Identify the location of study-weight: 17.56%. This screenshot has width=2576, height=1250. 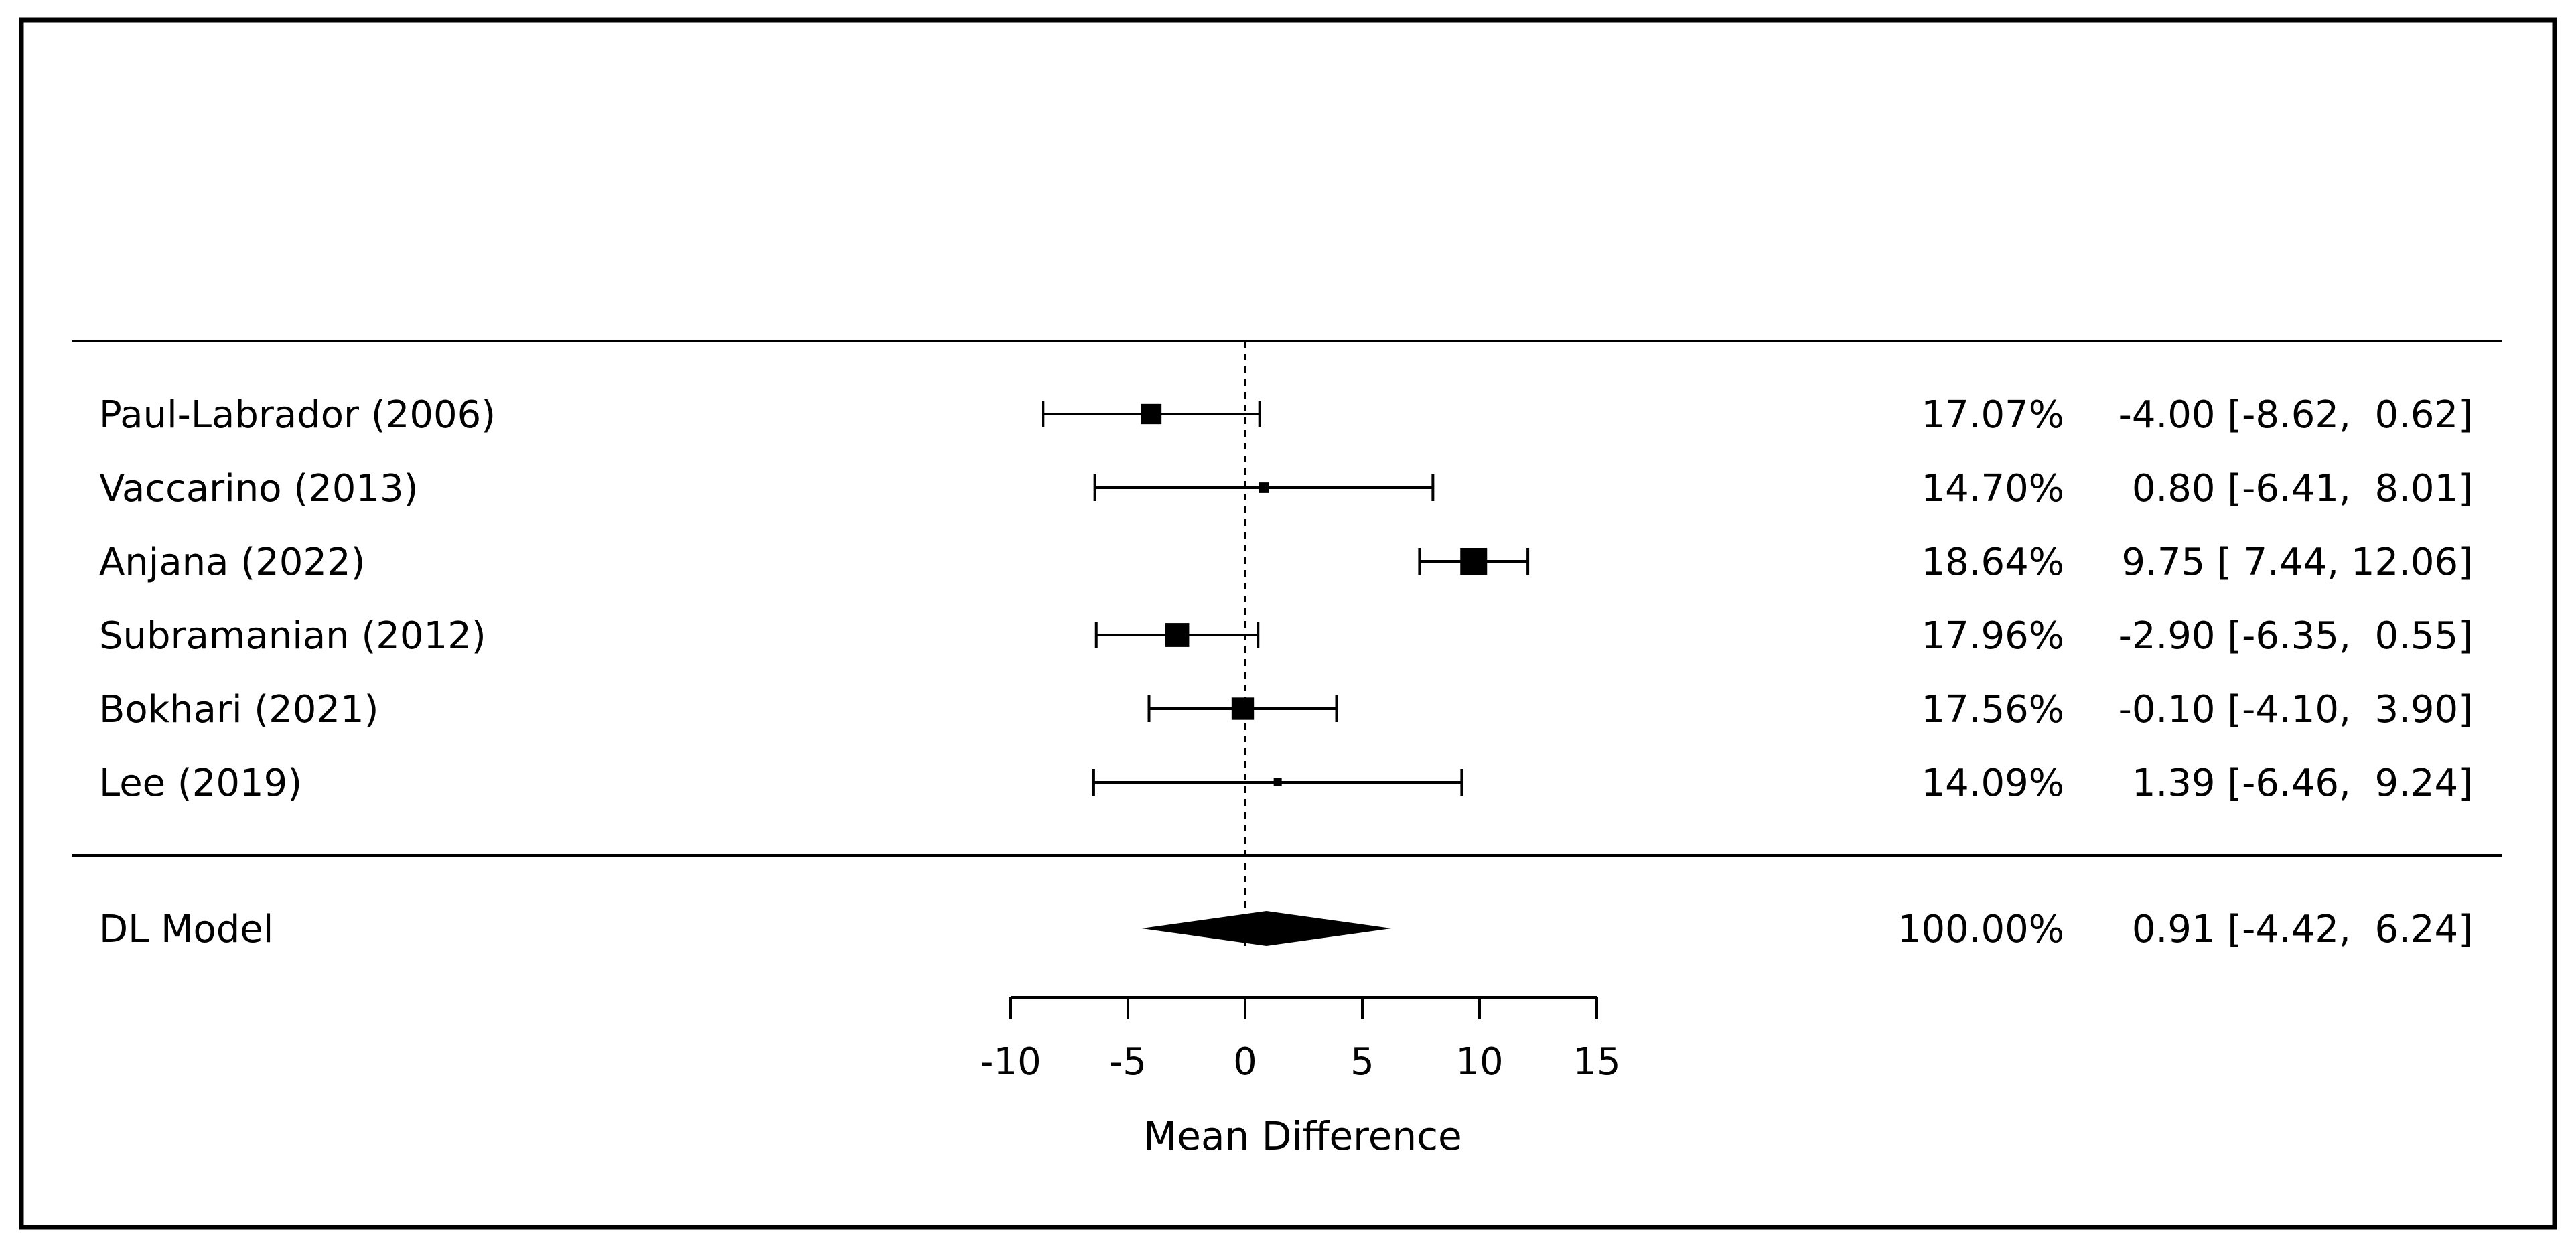
(1992, 710).